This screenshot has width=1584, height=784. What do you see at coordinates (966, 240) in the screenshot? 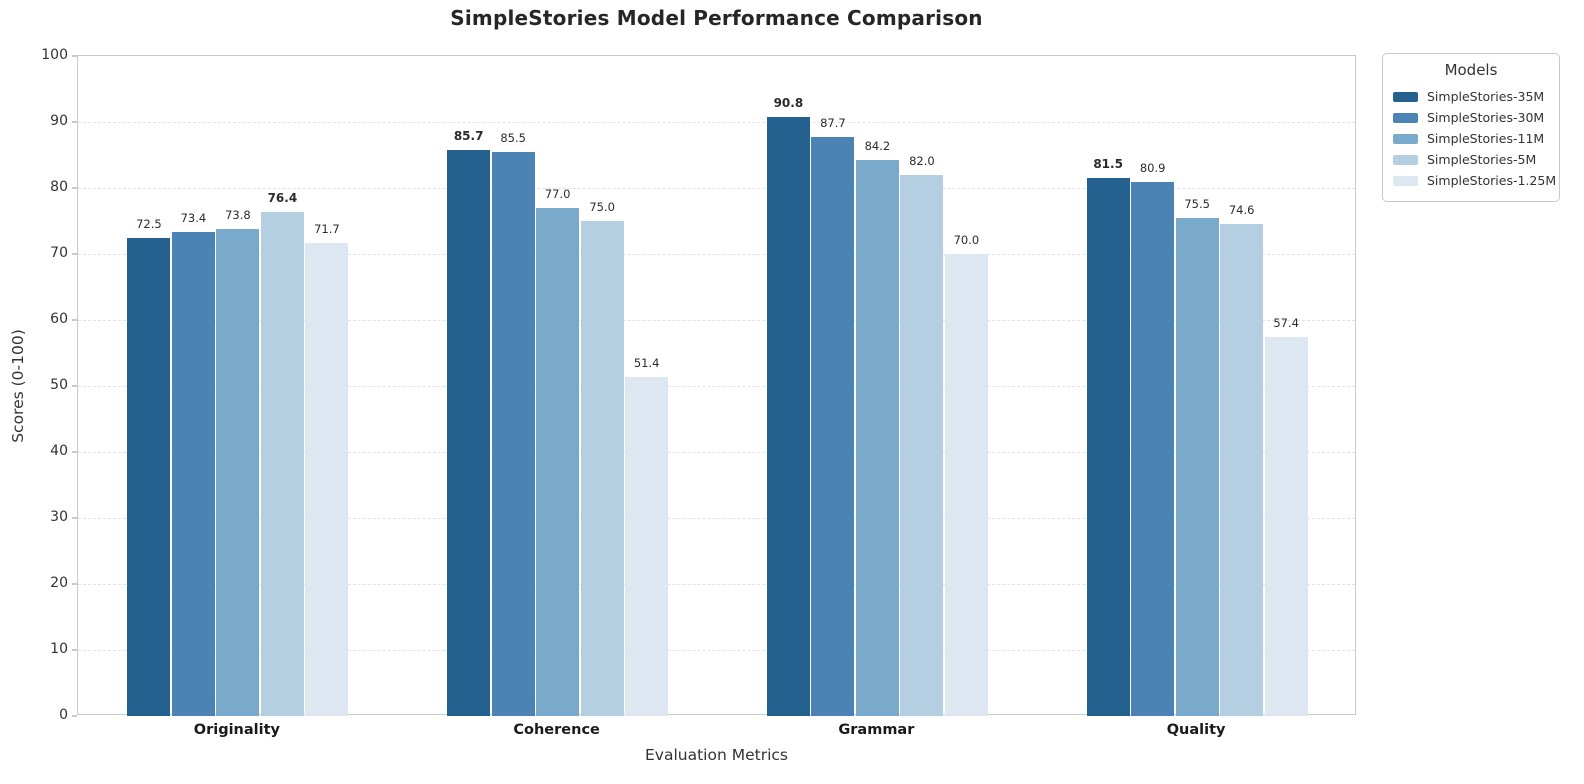
I see `bar-value-label: 70.0` at bounding box center [966, 240].